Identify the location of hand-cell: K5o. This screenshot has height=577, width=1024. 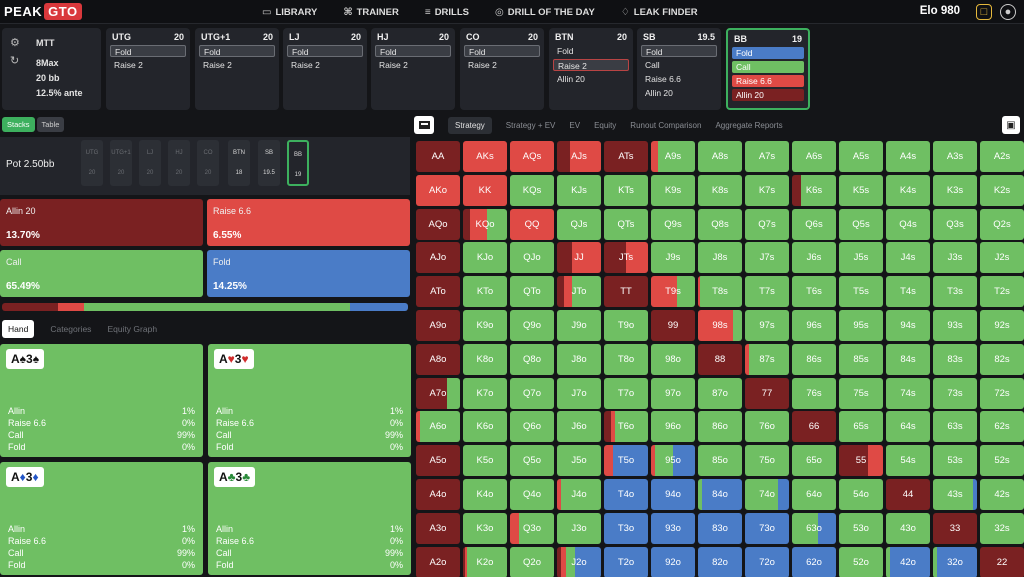
(485, 461).